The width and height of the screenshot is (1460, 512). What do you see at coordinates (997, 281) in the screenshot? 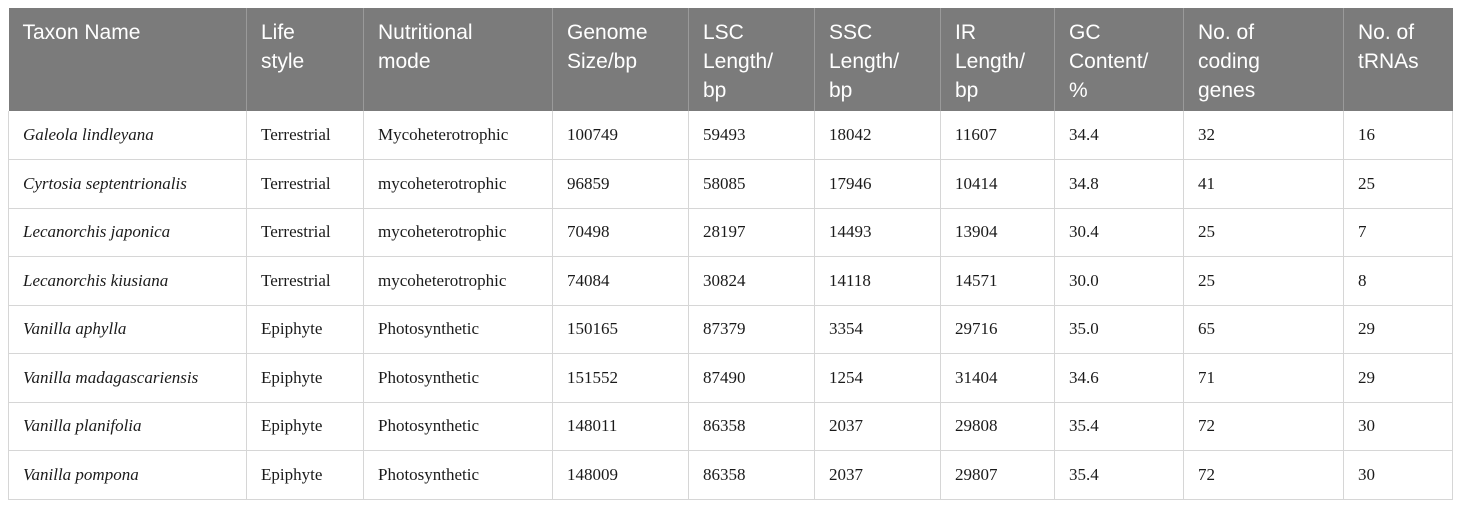
I see `table-cell: 14571` at bounding box center [997, 281].